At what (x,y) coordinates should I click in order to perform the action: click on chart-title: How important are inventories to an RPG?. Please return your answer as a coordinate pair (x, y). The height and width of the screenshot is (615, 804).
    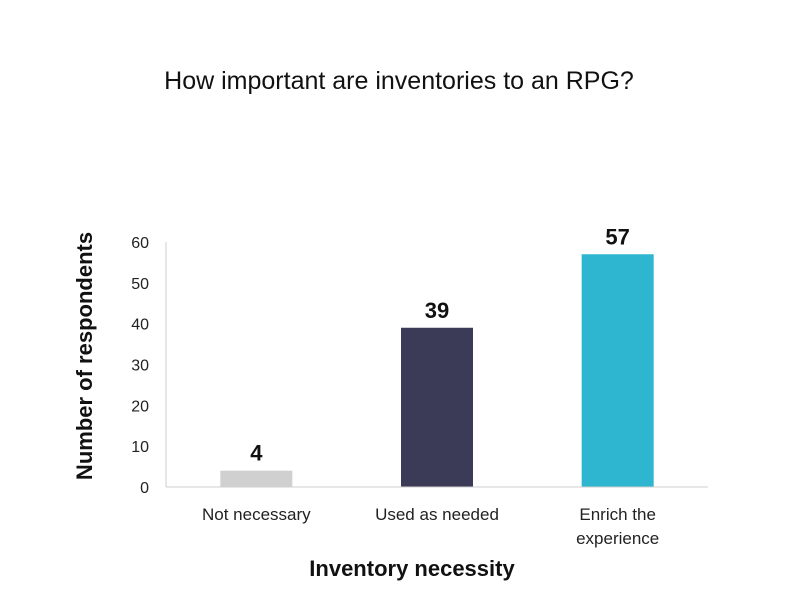
    Looking at the image, I should click on (399, 81).